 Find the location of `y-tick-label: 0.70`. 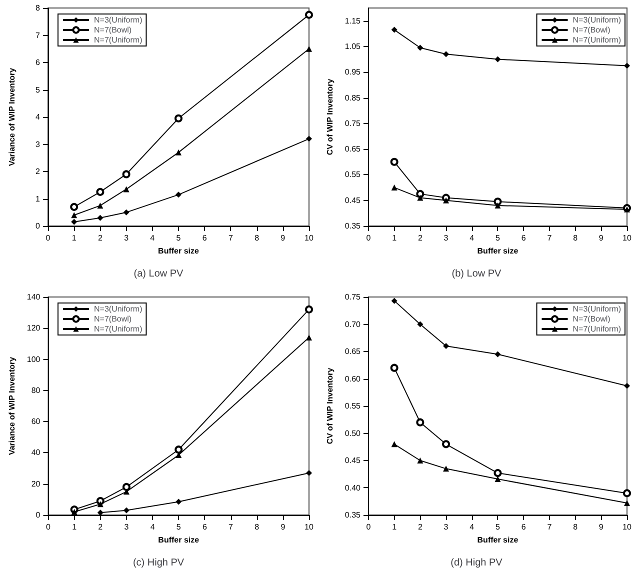

y-tick-label: 0.70 is located at coordinates (353, 324).